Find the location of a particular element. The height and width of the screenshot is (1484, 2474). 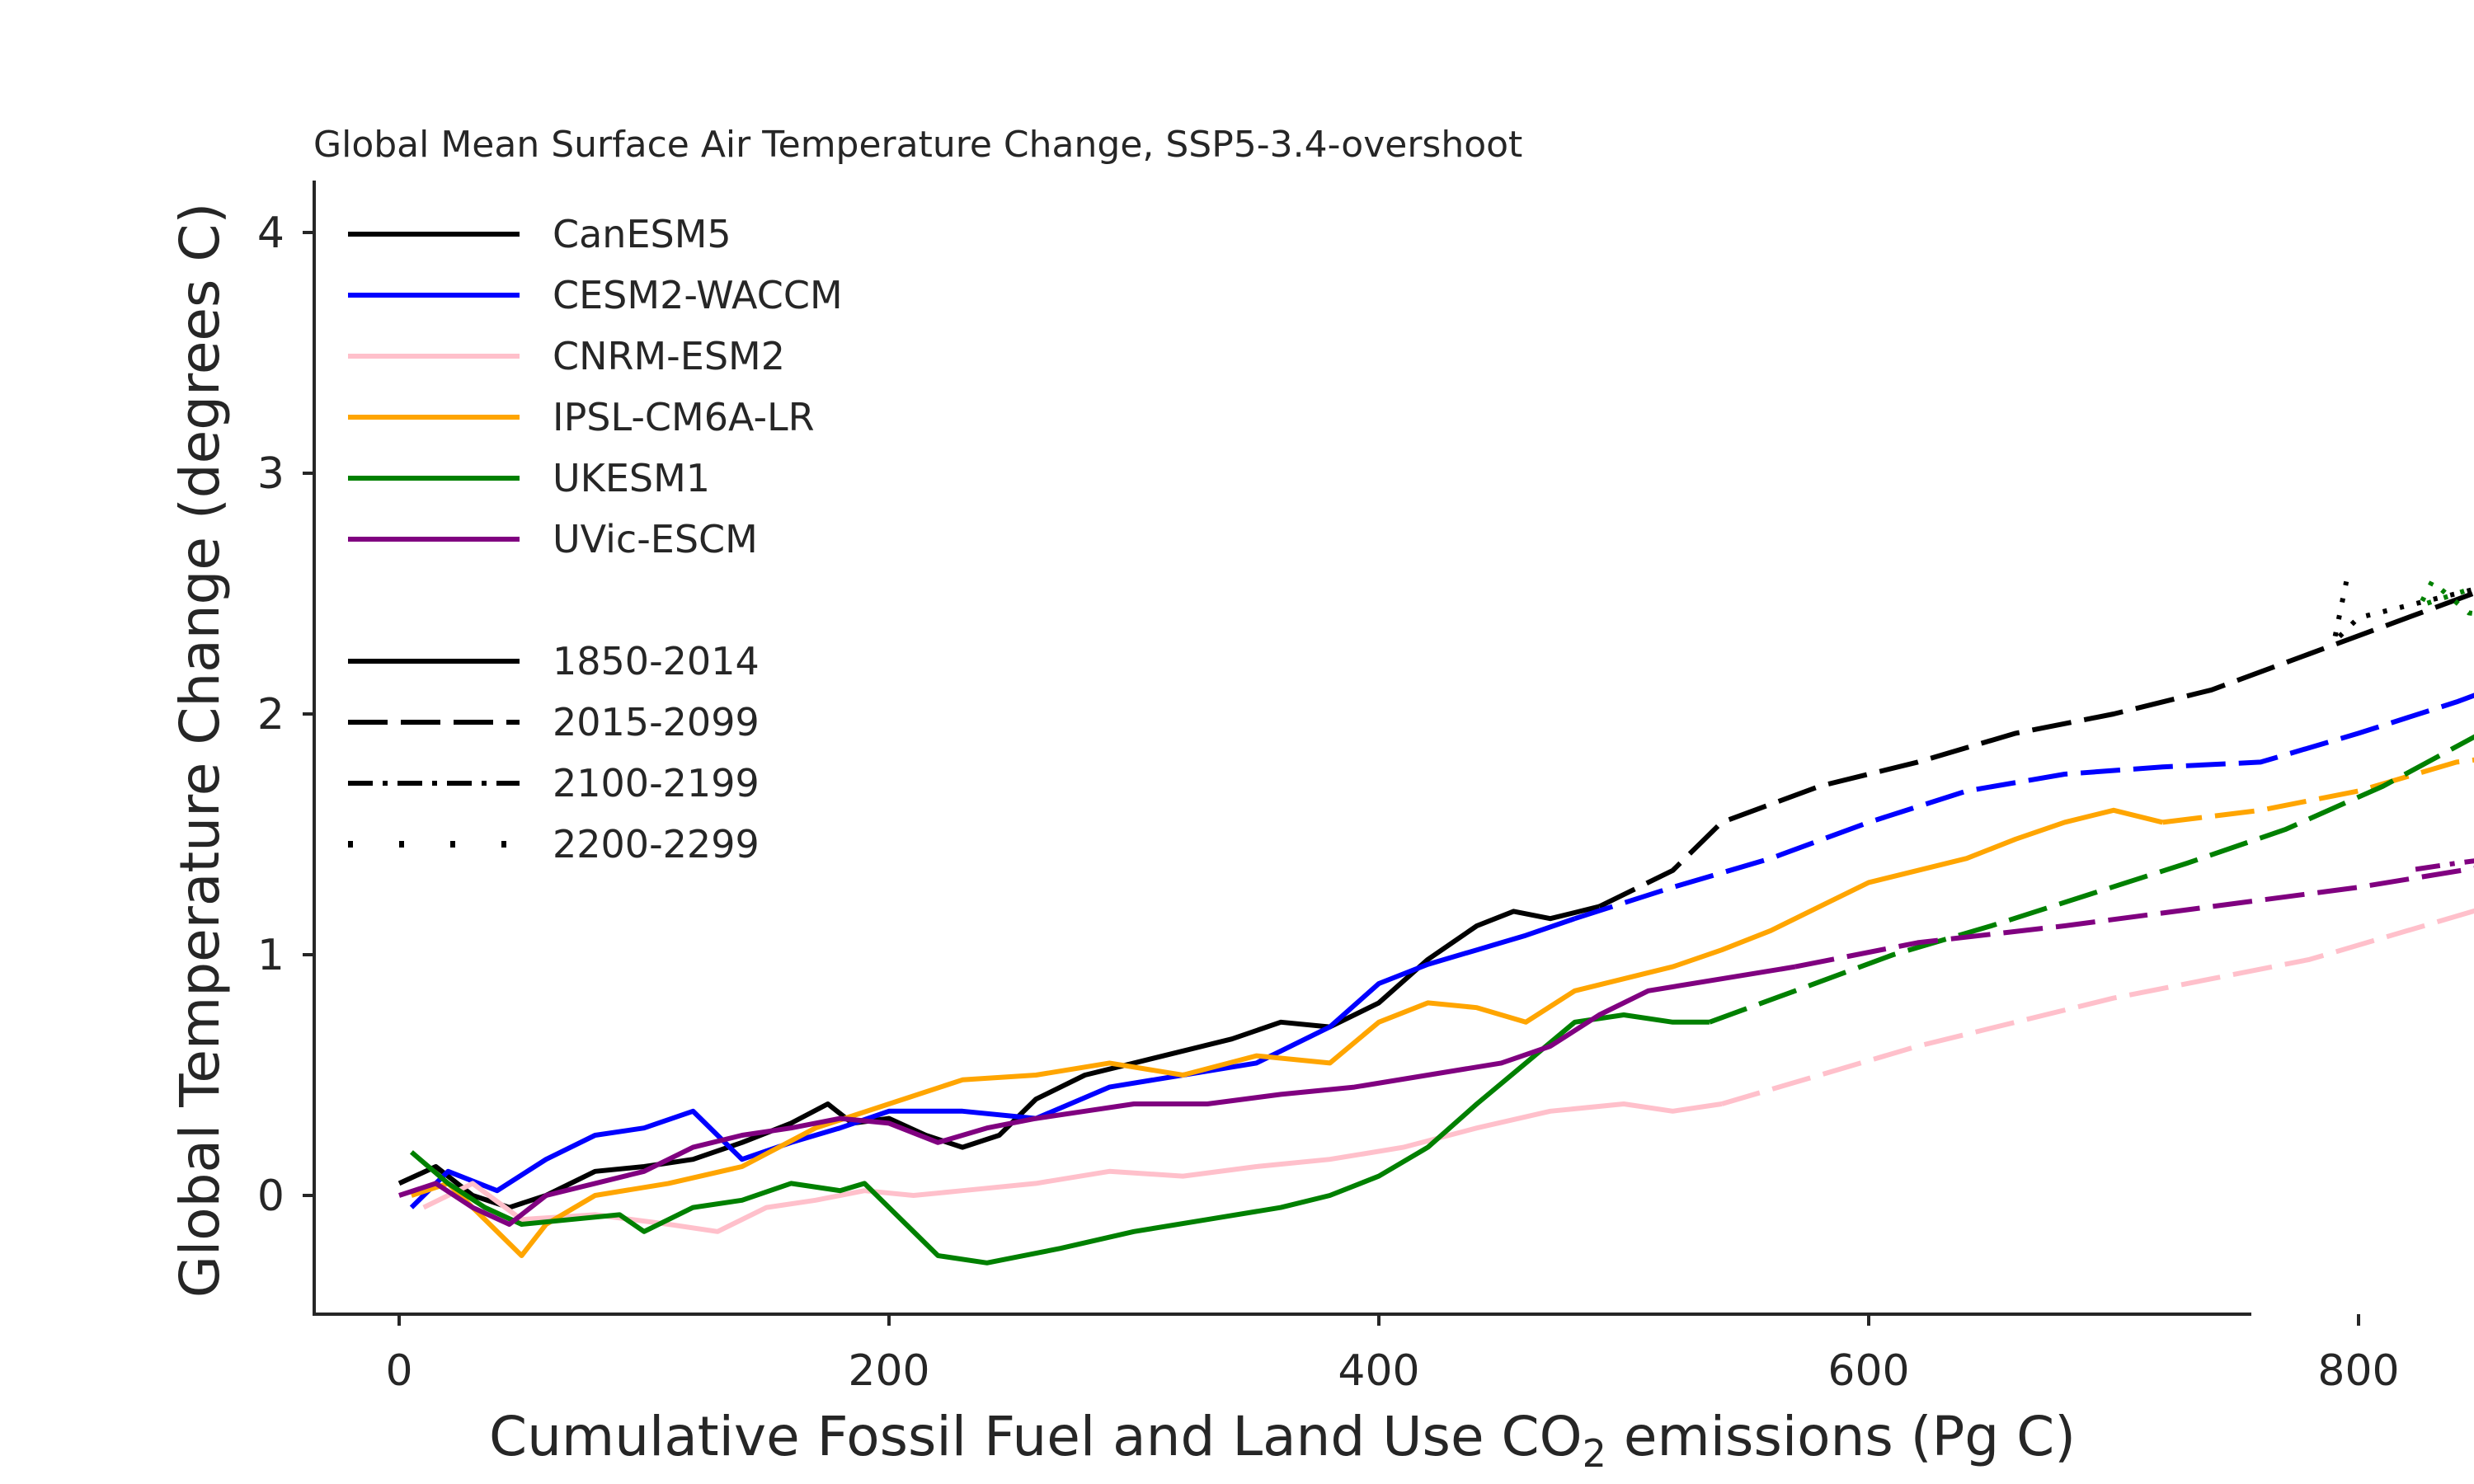

x-tick-label: 200 is located at coordinates (888, 1371).